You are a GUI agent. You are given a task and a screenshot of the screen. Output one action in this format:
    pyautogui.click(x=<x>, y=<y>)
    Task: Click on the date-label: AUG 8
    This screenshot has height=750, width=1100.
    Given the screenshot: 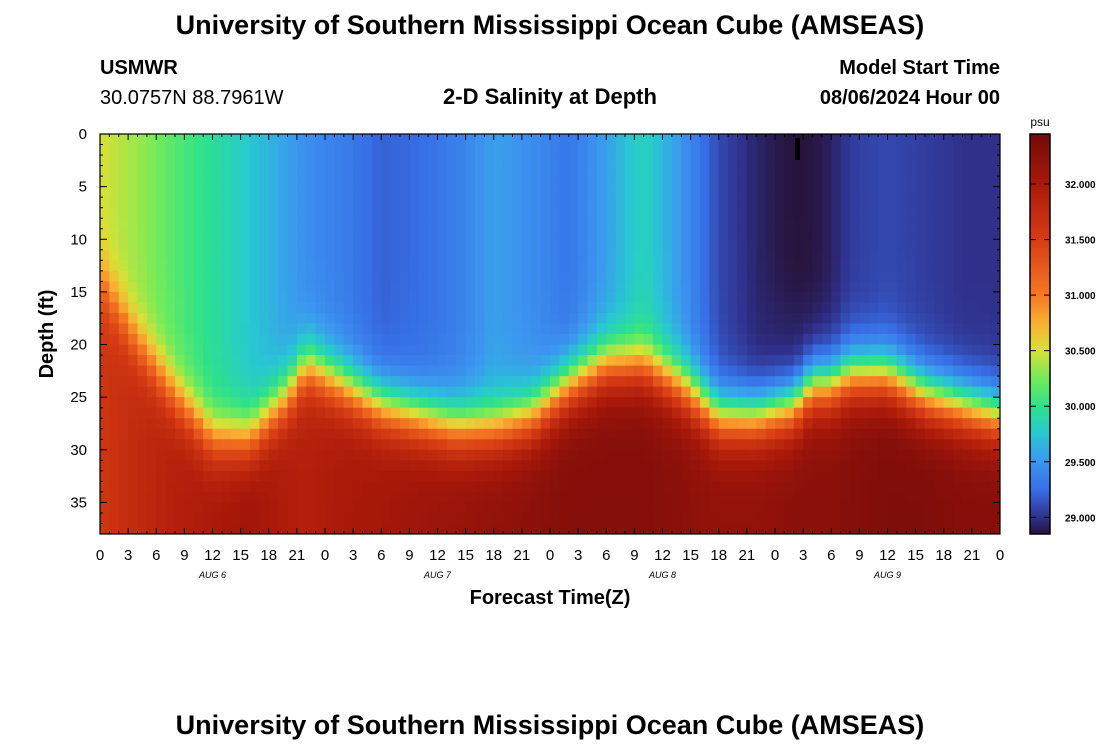 What is the action you would take?
    pyautogui.click(x=662, y=575)
    